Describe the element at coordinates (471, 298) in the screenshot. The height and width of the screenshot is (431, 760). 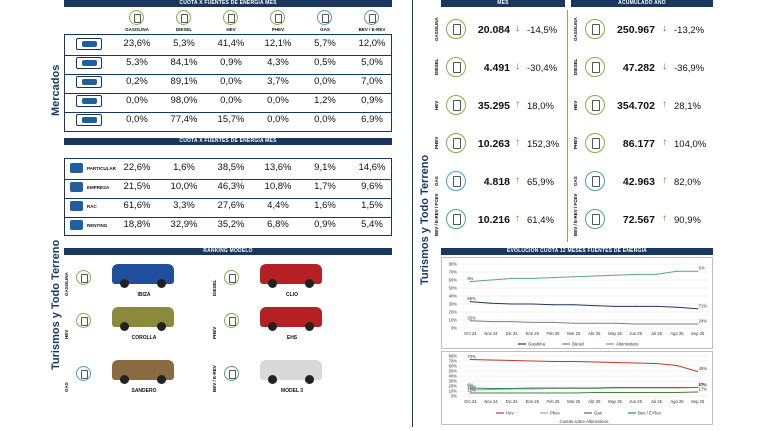
I see `start-data-label: 58%` at that location.